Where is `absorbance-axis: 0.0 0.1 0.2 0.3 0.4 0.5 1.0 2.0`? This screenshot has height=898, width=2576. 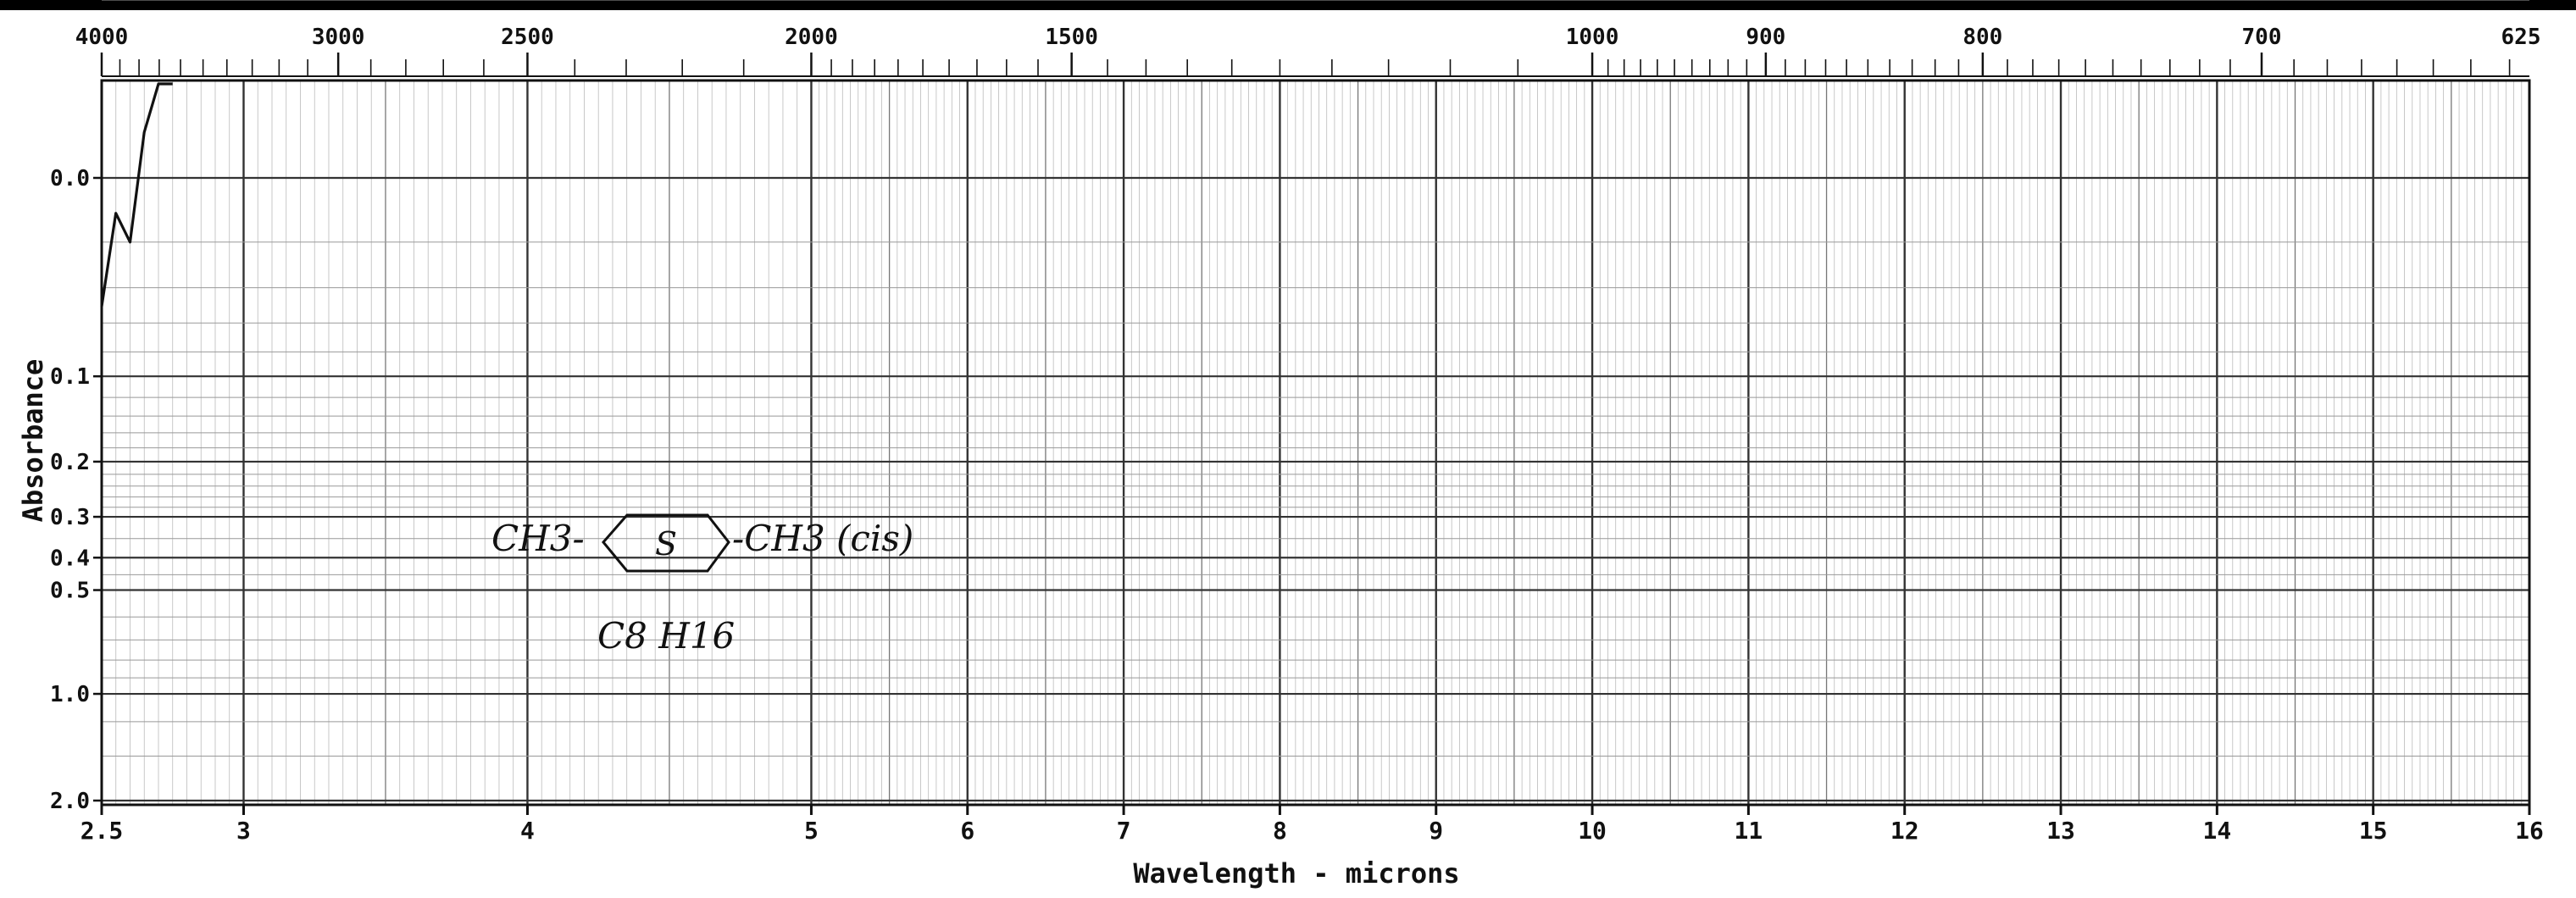
absorbance-axis: 0.0 0.1 0.2 0.3 0.4 0.5 1.0 2.0 is located at coordinates (76, 490).